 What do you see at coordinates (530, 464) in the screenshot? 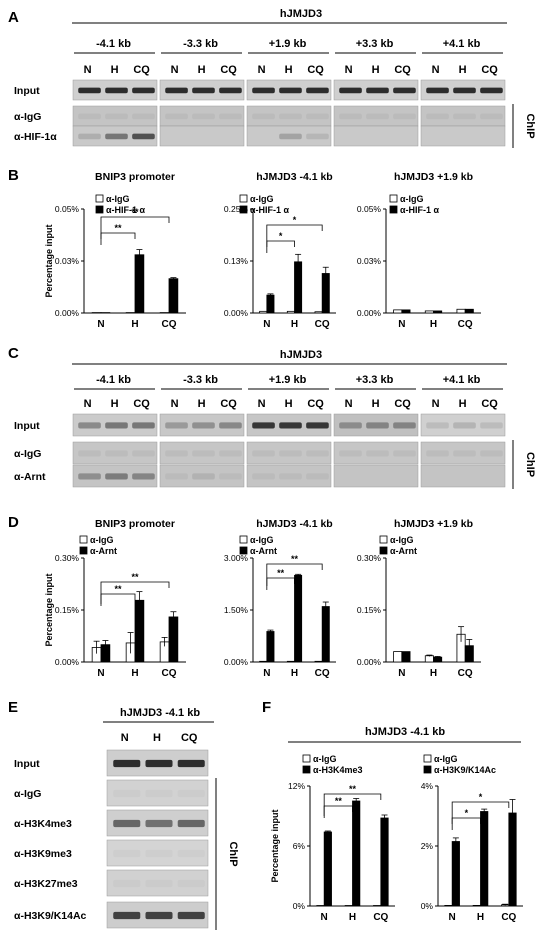
I see `chip-label: ChIP` at bounding box center [530, 464].